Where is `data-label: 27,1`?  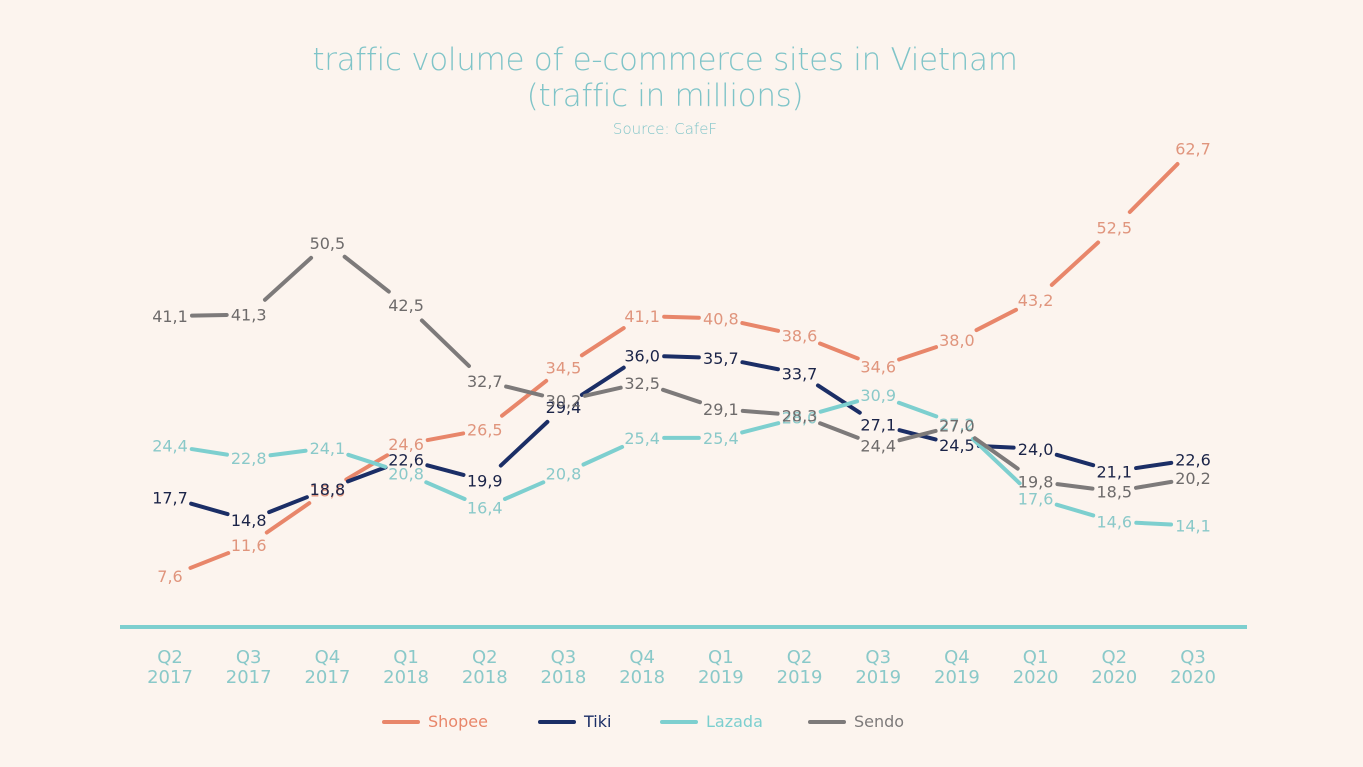 data-label: 27,1 is located at coordinates (878, 425).